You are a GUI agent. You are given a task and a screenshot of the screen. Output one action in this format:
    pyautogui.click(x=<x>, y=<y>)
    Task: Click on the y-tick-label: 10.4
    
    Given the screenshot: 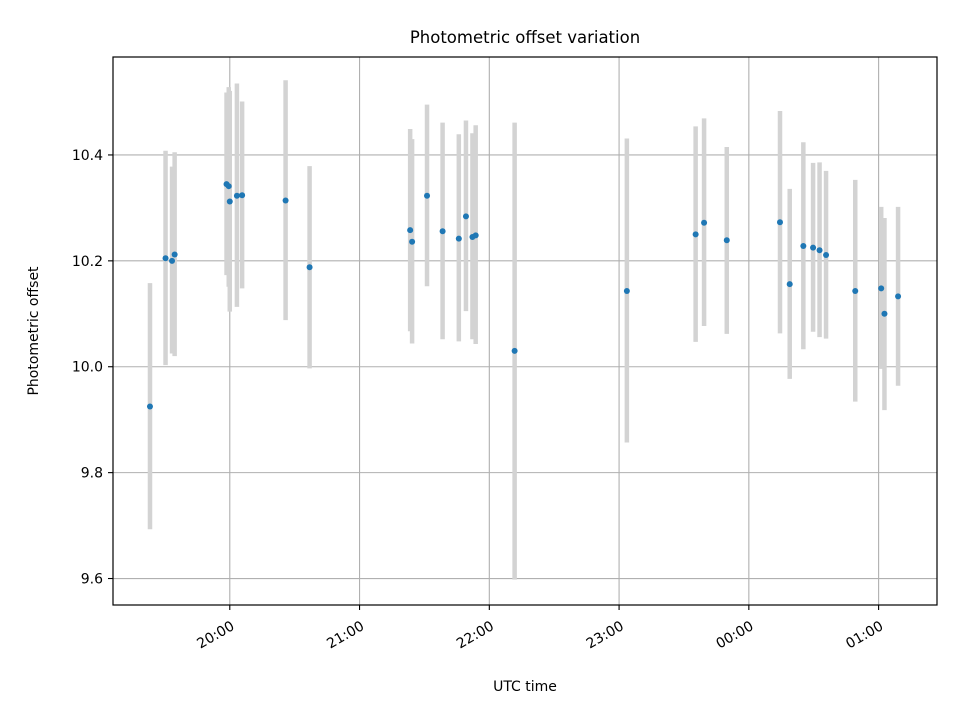 What is the action you would take?
    pyautogui.click(x=87, y=156)
    